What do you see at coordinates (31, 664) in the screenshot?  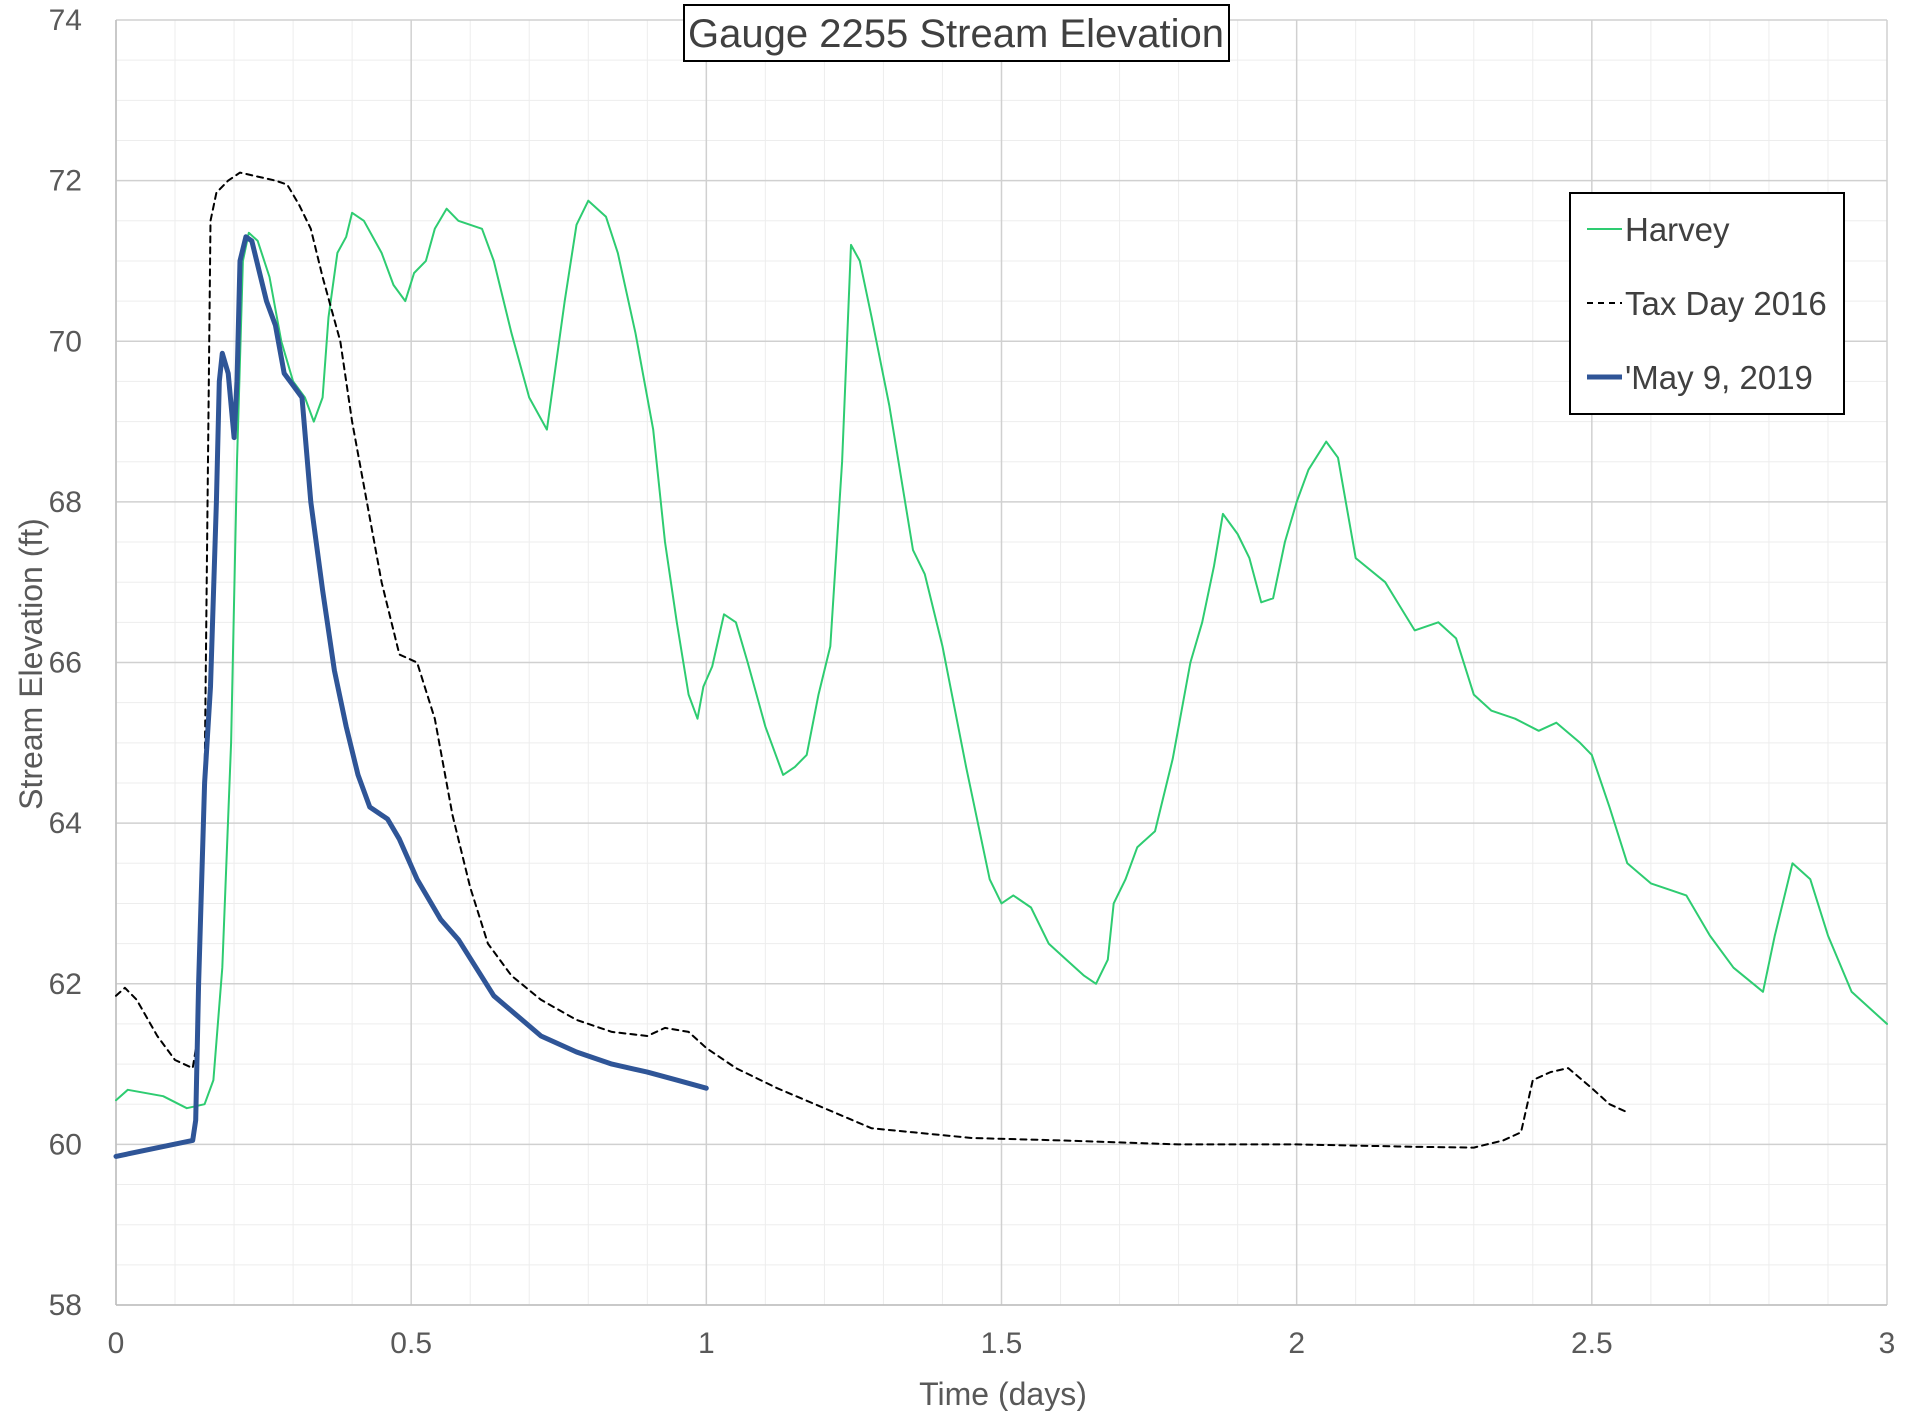 I see `y-axis-title: Stream Elevation (ft)` at bounding box center [31, 664].